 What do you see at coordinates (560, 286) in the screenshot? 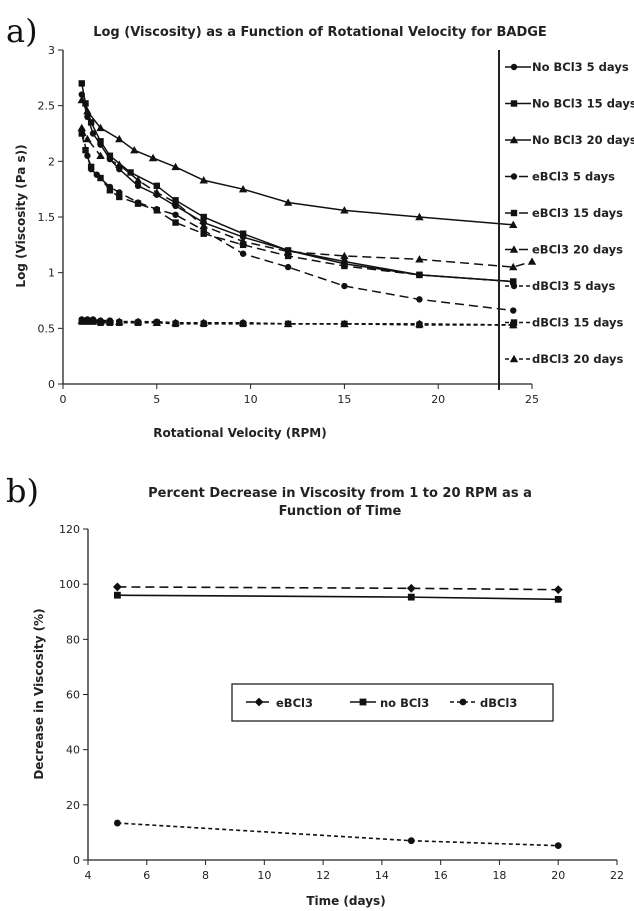
I see `panel-a-legend-item: dBCl3 5 days` at bounding box center [560, 286].